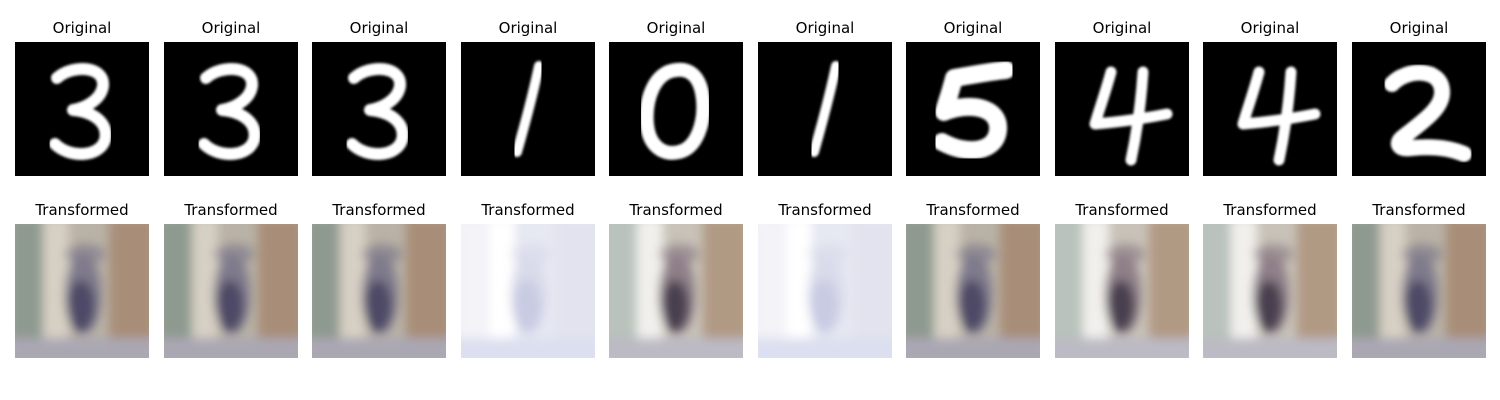  Describe the element at coordinates (1270, 210) in the screenshot. I see `transformed-label-9: Transformed` at that location.